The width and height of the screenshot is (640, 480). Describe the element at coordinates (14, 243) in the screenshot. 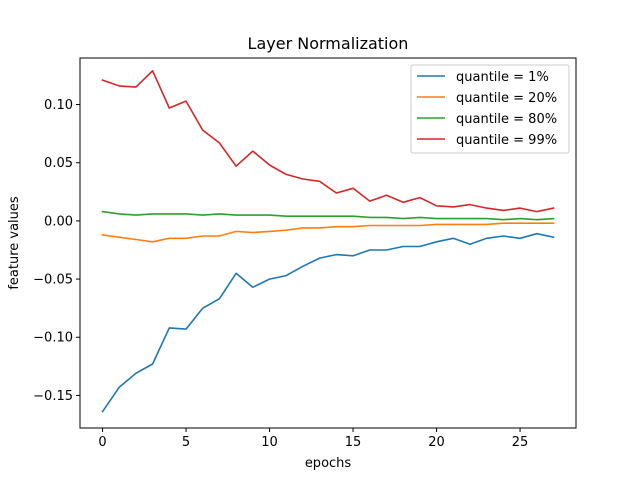

I see `y-axis-label: feature values` at that location.